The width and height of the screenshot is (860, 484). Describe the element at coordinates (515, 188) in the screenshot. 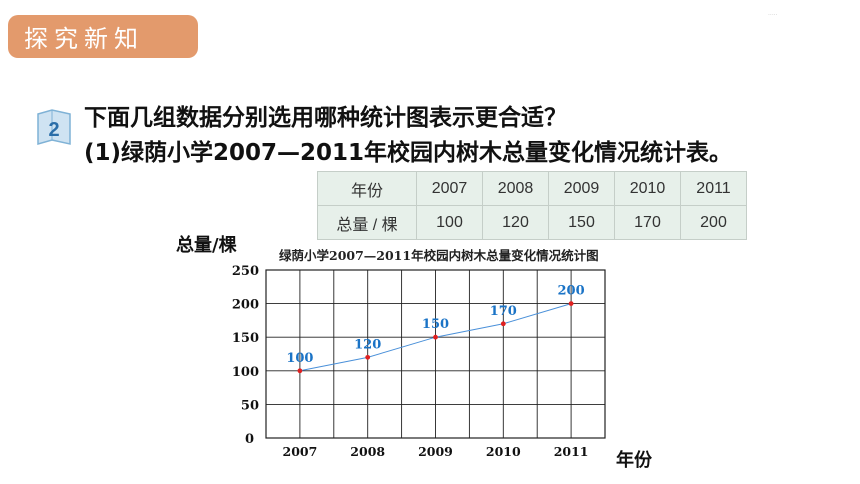

I see `table-cell: 2008` at that location.